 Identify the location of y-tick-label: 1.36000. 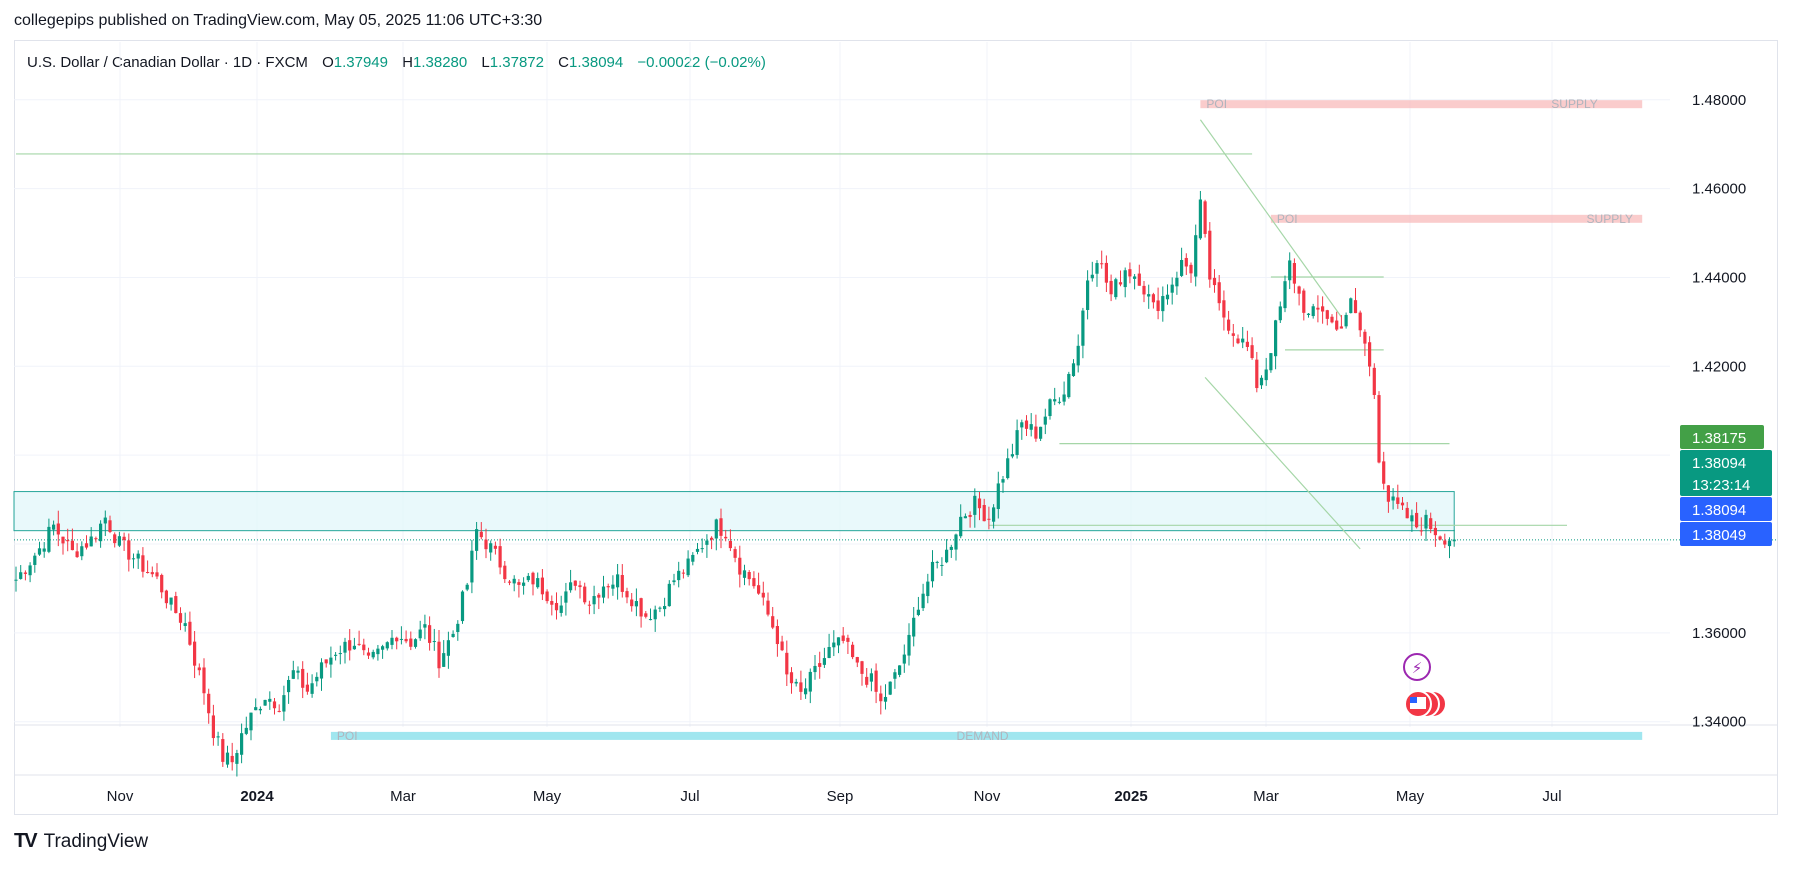
(1719, 633).